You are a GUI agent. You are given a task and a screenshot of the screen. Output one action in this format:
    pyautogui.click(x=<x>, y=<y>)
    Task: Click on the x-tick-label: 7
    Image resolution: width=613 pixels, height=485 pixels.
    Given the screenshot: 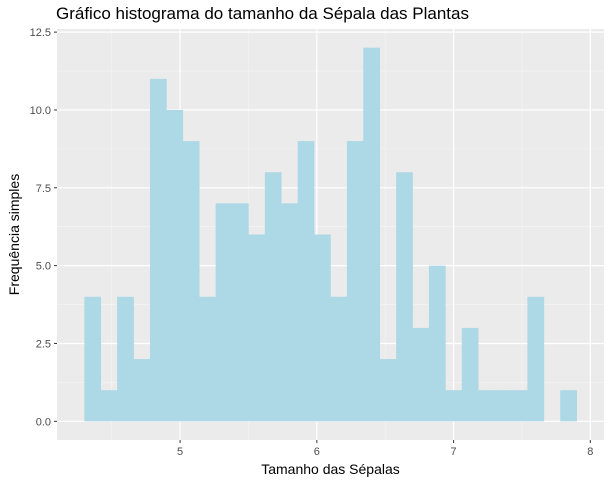 What is the action you would take?
    pyautogui.click(x=454, y=452)
    